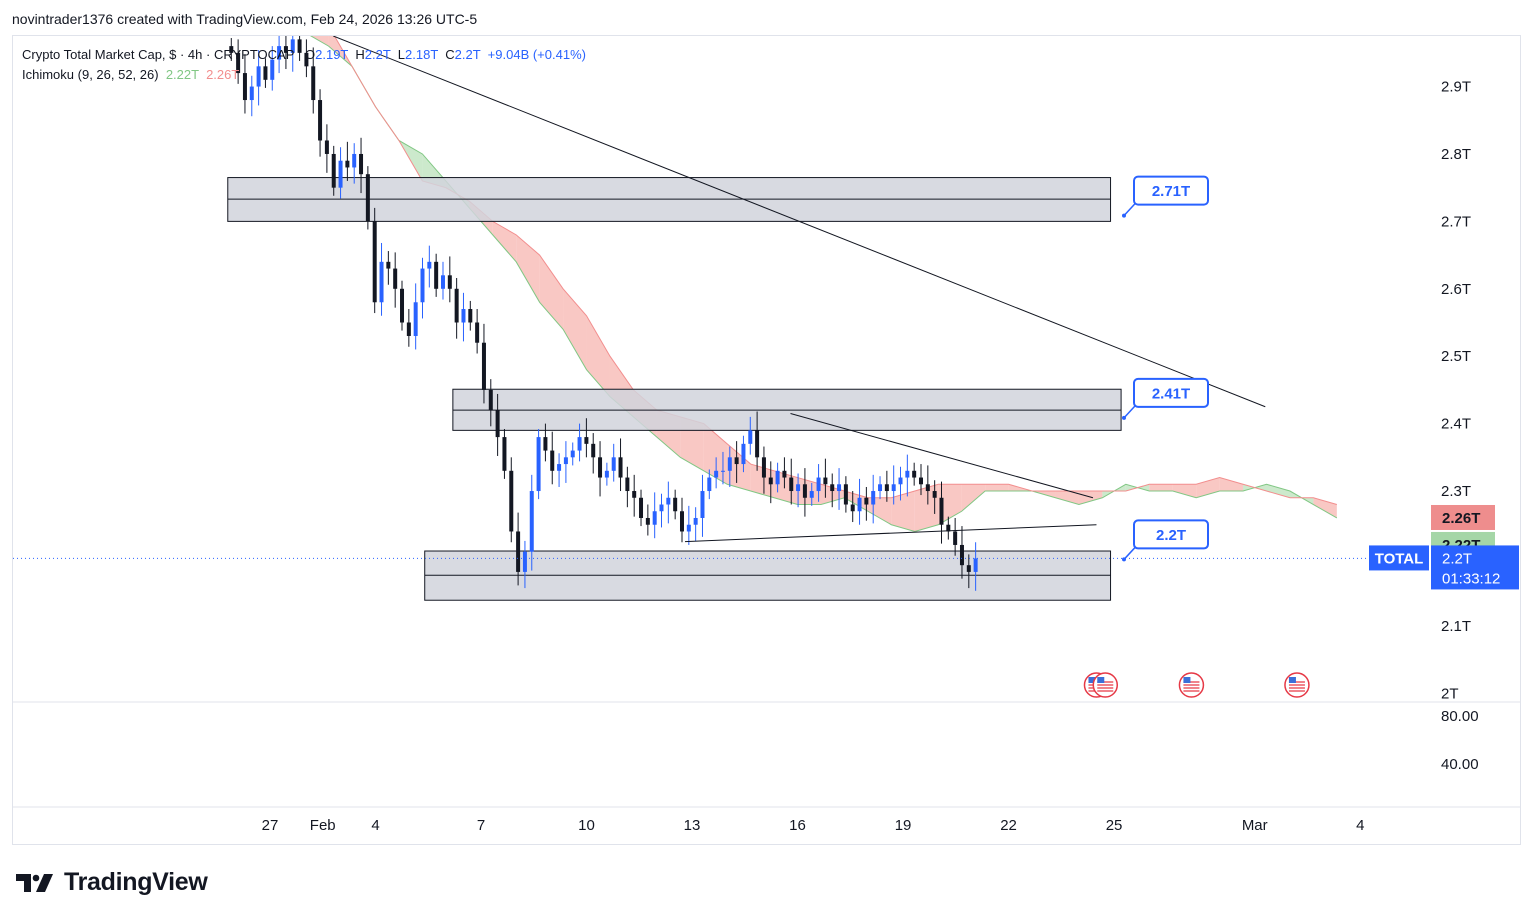 This screenshot has height=920, width=1534. I want to click on span-b-price-tag-text: 2.26T, so click(1461, 518).